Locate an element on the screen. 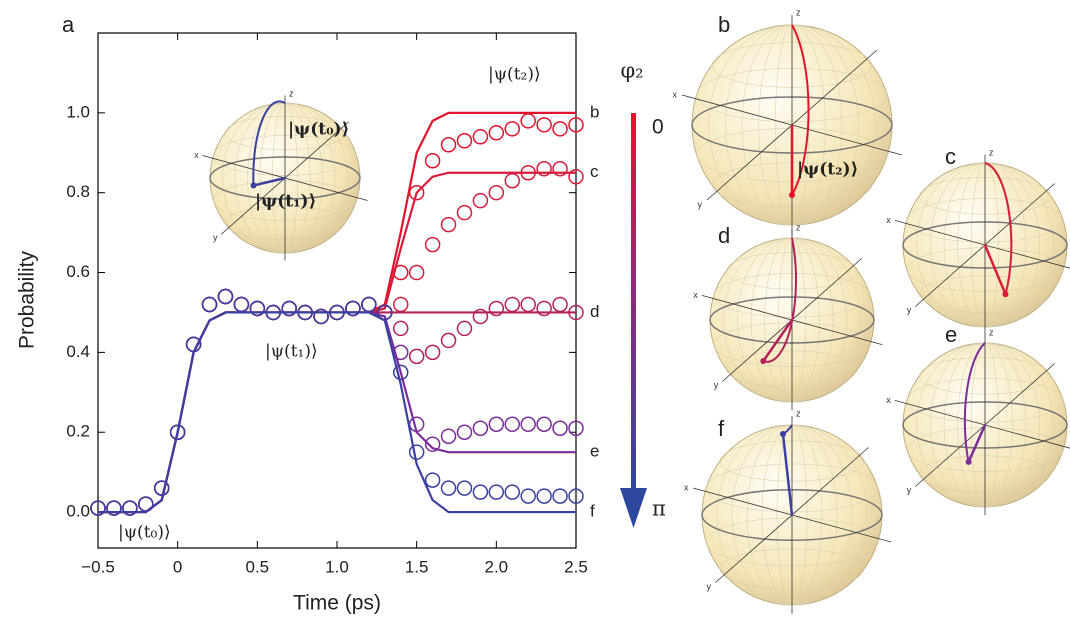  x-tick-label: 2.0 is located at coordinates (497, 566).